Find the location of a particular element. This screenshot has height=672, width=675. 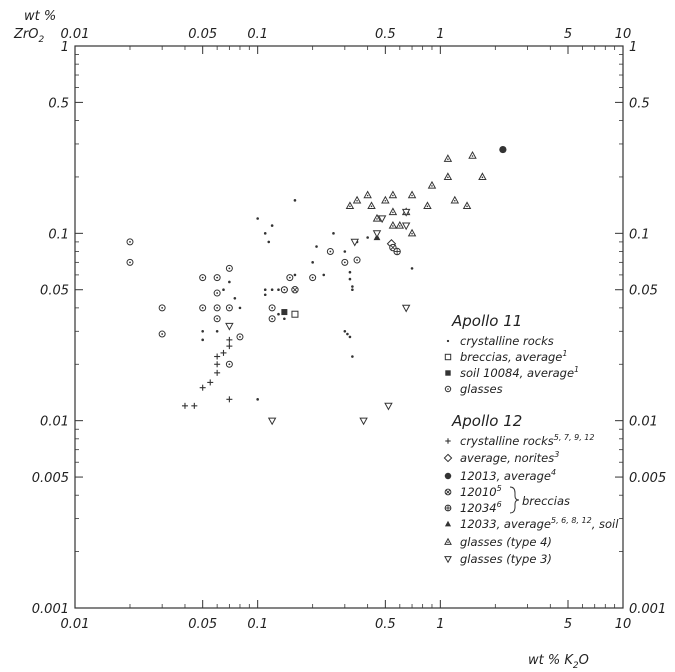

x-tick-label-bottom: 5 is located at coordinates (568, 624).